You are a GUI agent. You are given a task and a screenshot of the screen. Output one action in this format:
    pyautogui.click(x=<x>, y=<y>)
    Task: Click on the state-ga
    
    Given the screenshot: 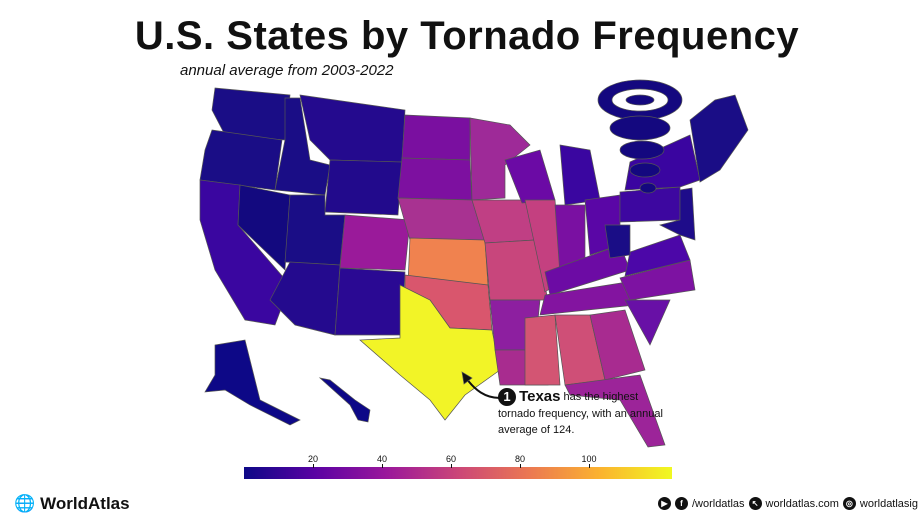 What is the action you would take?
    pyautogui.click(x=617, y=345)
    